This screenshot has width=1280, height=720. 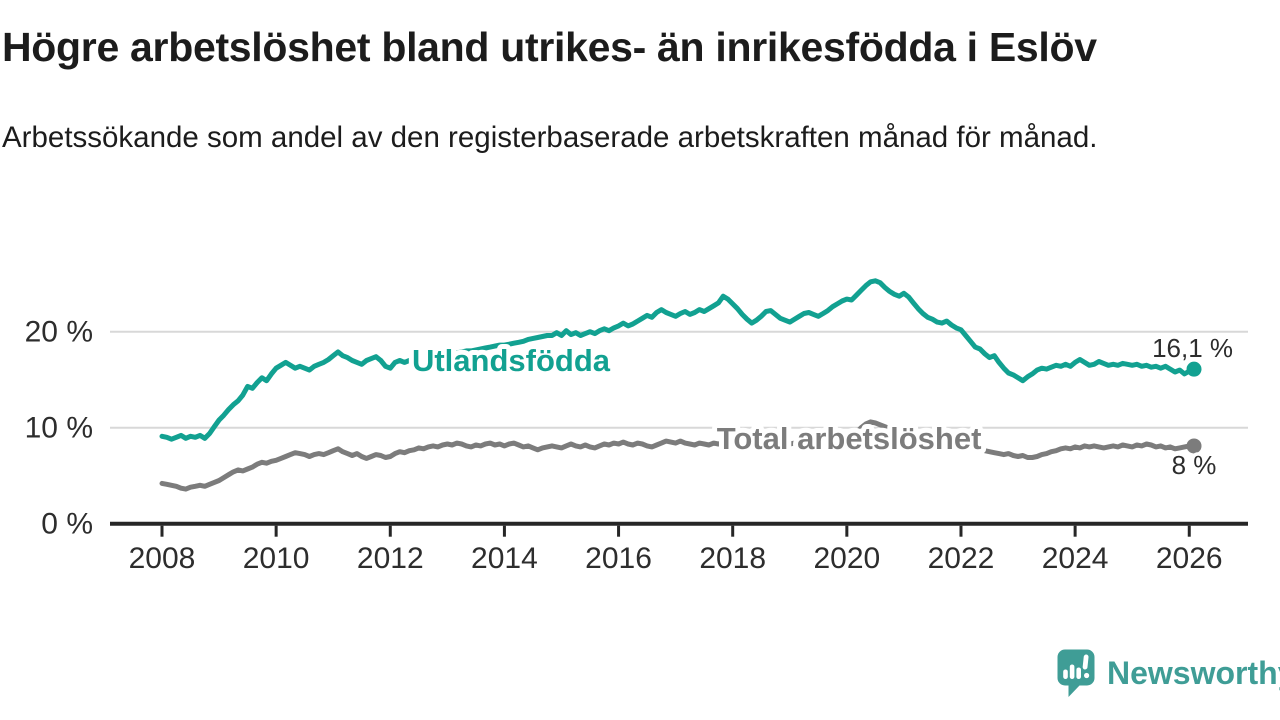 I want to click on x-tick-label-2016: 2016, so click(x=618, y=558).